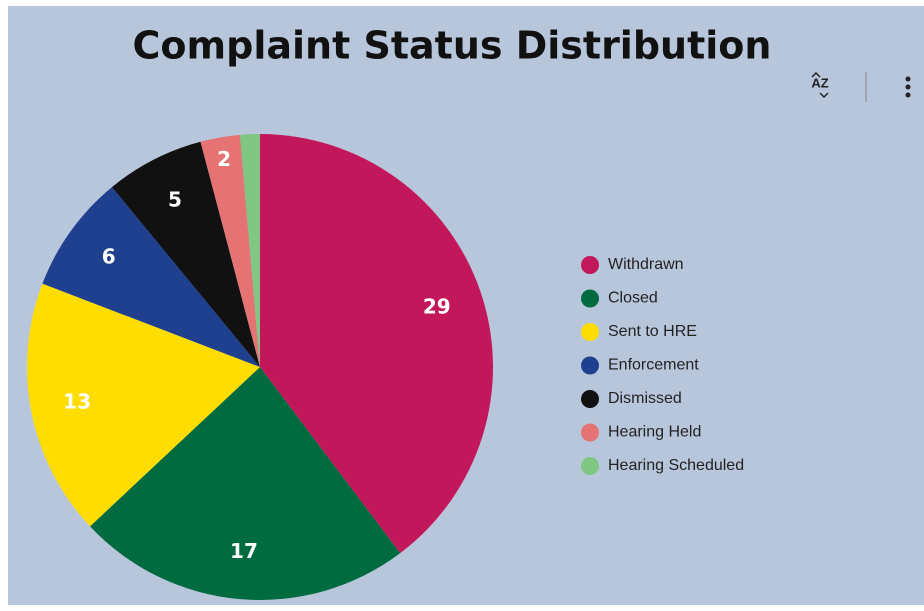 The image size is (924, 611). Describe the element at coordinates (633, 298) in the screenshot. I see `legend-label: Closed` at that location.